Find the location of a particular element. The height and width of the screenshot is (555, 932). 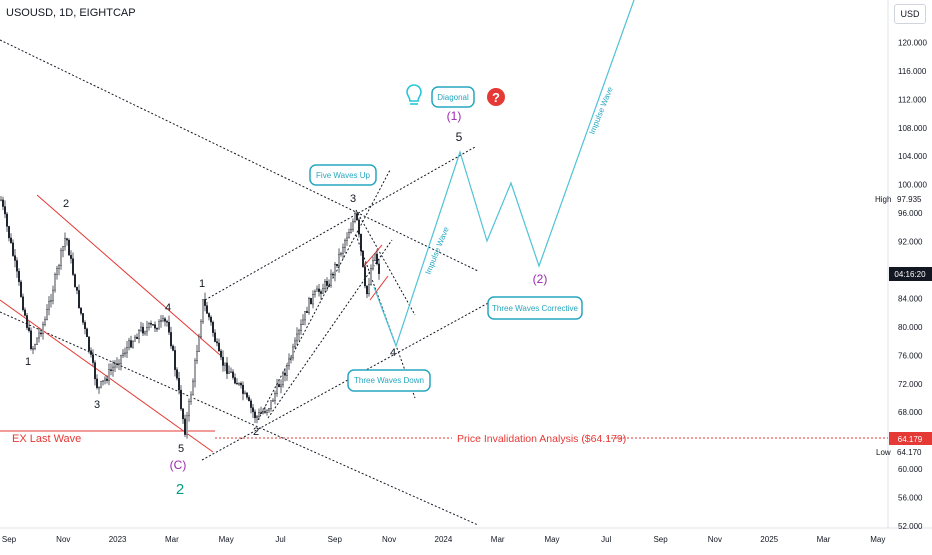

y-tick-label: 100.000 is located at coordinates (912, 185).